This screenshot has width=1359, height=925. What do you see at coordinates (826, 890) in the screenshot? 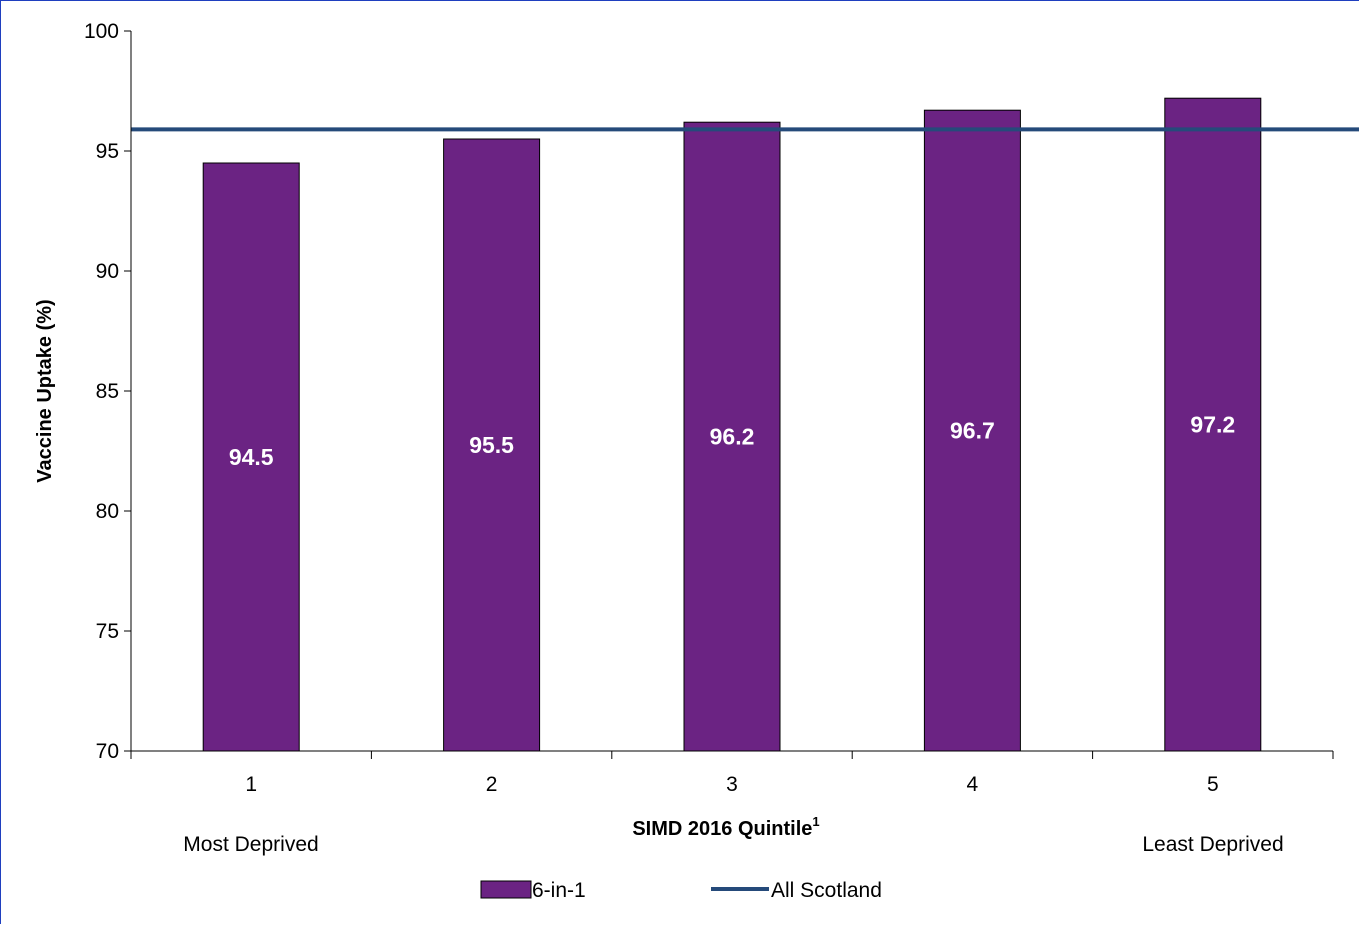
I see `legend-label-all-scotland: All Scotland` at bounding box center [826, 890].